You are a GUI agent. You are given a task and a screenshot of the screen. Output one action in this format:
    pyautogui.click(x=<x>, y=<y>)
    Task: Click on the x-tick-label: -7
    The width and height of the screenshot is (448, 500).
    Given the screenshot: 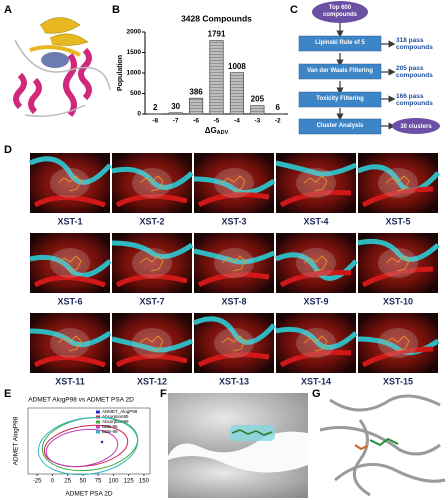 What is the action you would take?
    pyautogui.click(x=176, y=121)
    